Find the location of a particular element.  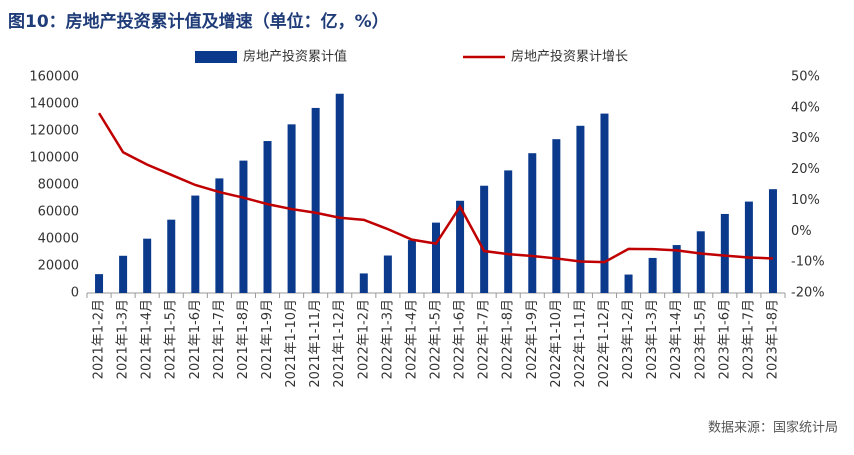

y2-tick-label: 40% is located at coordinates (805, 107).